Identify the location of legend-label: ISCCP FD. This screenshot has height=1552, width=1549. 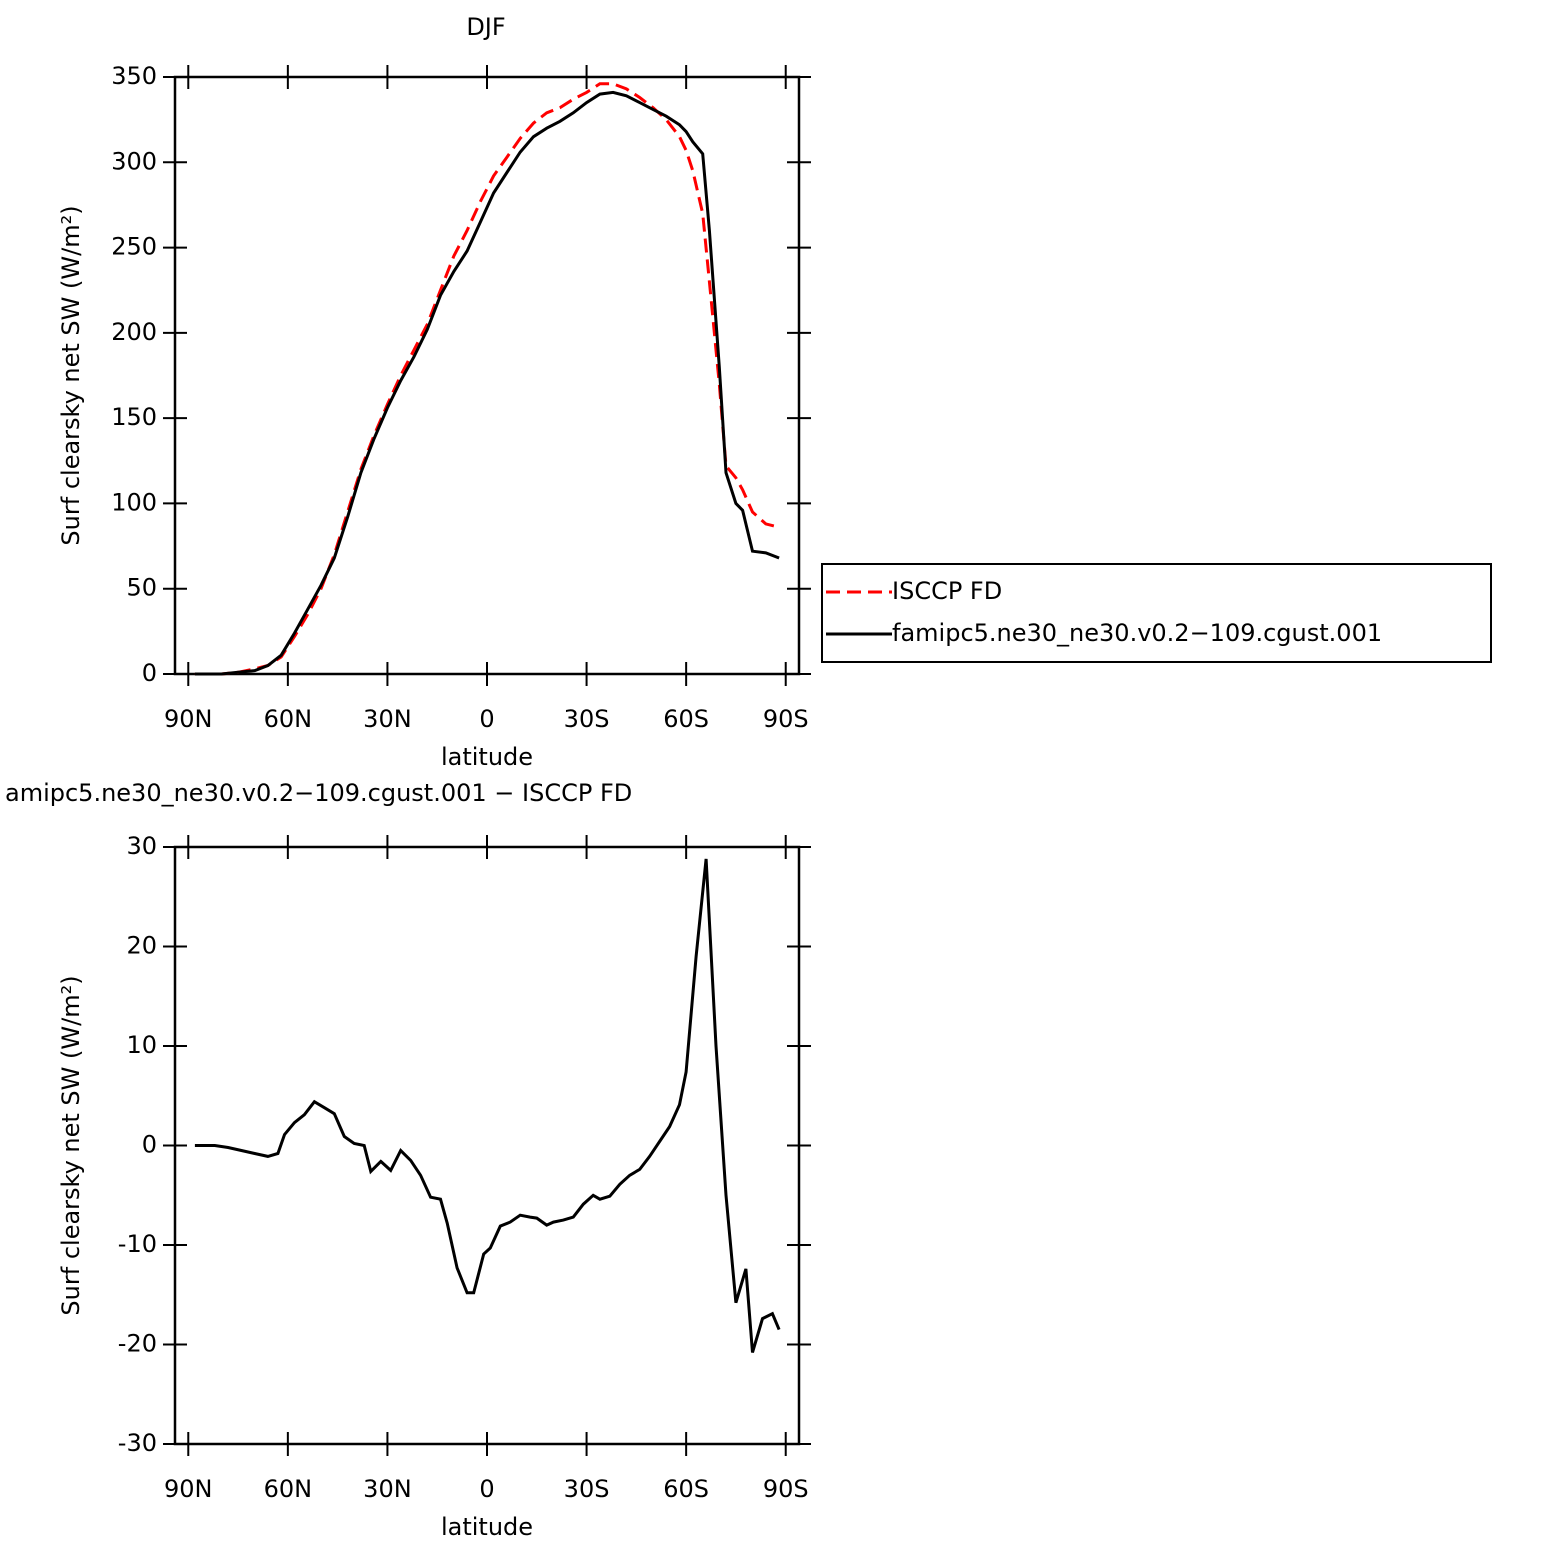
(947, 591).